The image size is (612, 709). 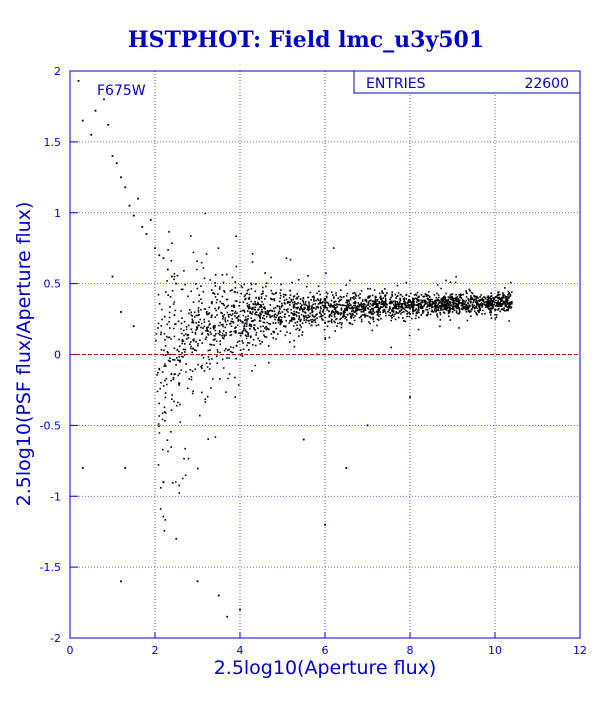 I want to click on x-tick-label: 6, so click(x=325, y=650).